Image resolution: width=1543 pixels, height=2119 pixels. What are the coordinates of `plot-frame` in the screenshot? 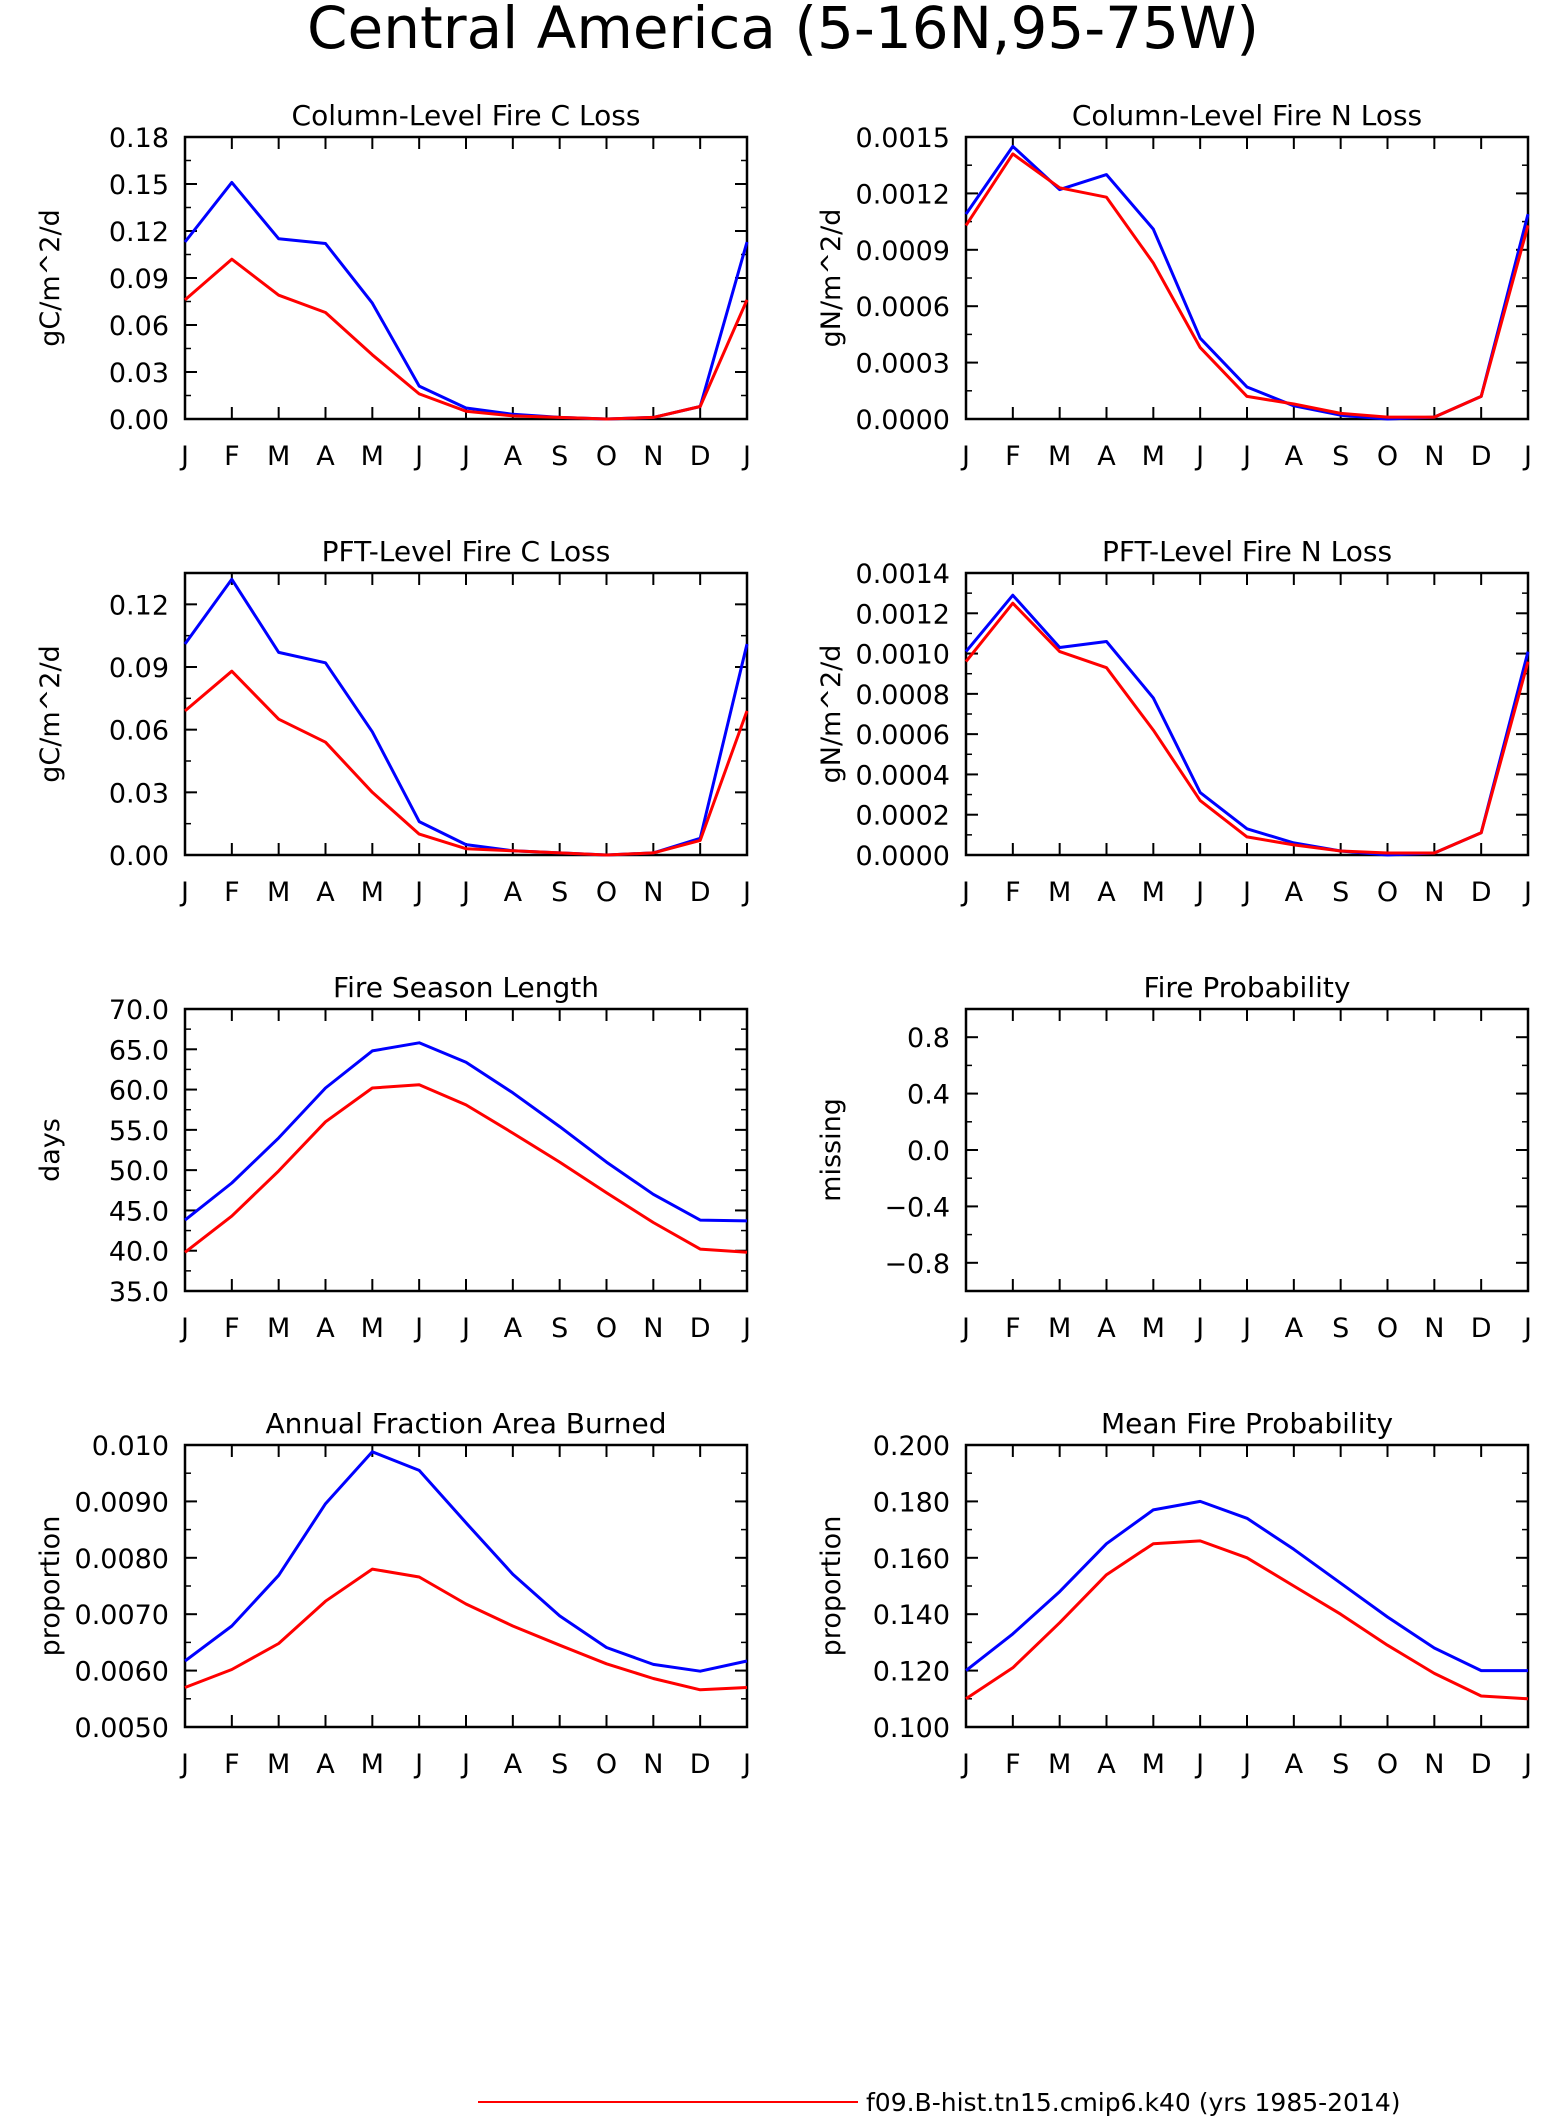 It's located at (466, 714).